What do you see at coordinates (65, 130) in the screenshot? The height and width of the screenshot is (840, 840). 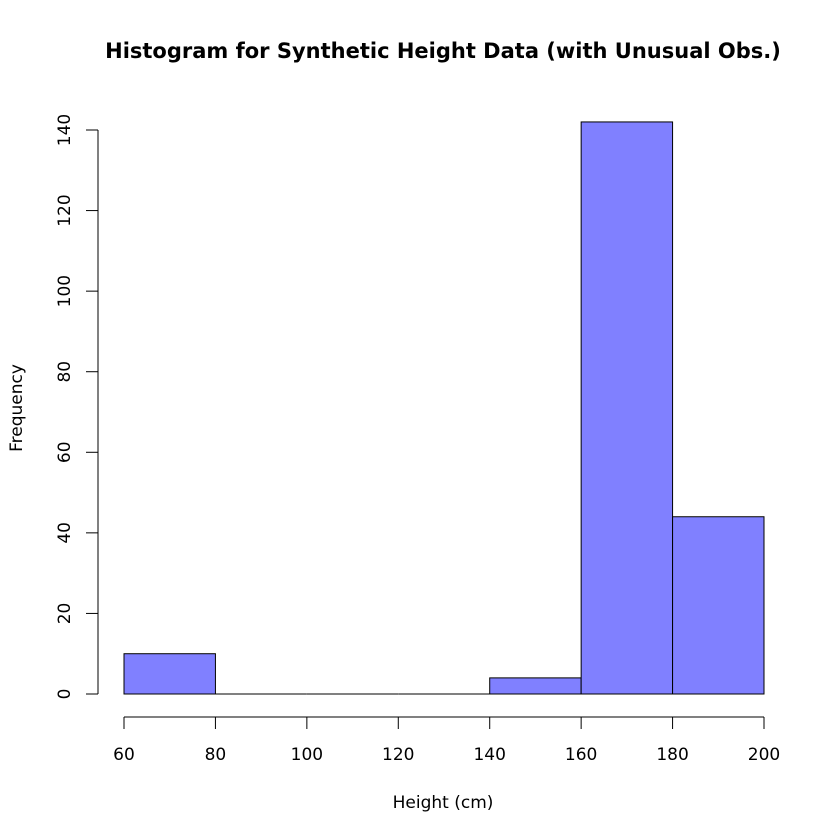 I see `y-tick-label: 140` at bounding box center [65, 130].